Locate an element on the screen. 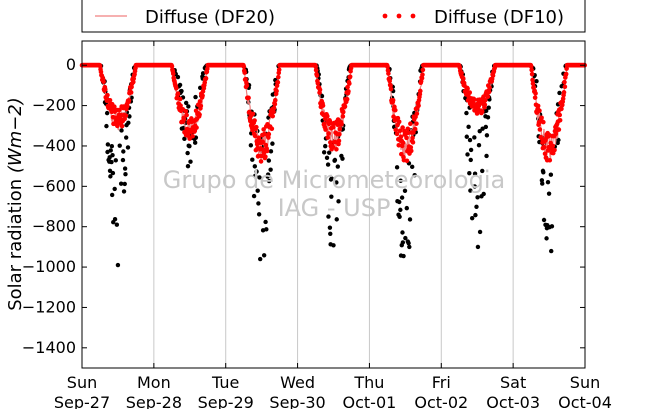  x-tick-label-day-6: Sat is located at coordinates (513, 382).